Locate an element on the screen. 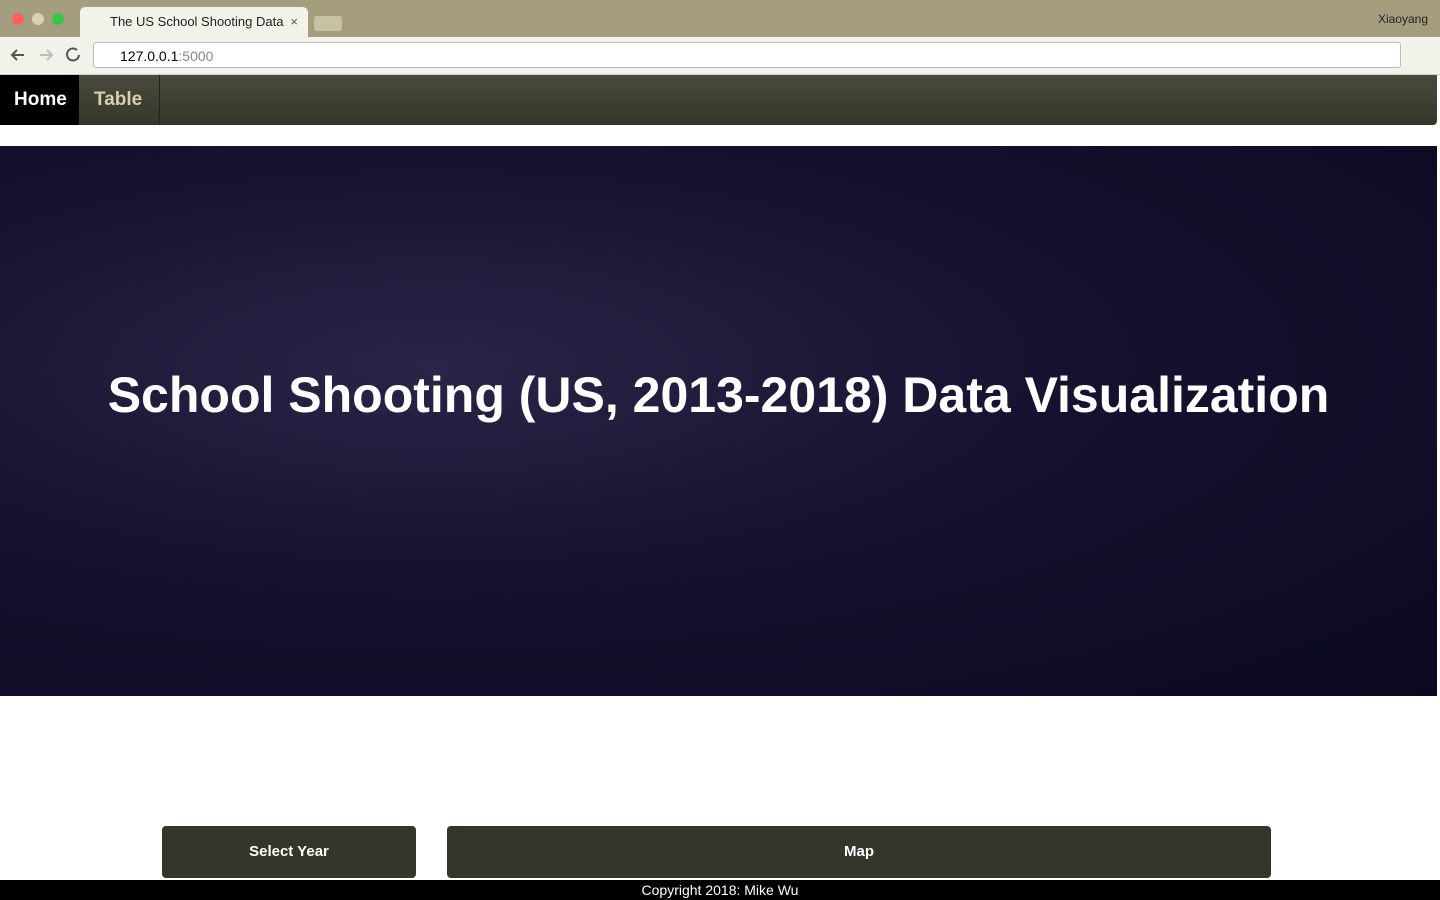 The height and width of the screenshot is (900, 1440). nav-home: Home is located at coordinates (39, 100).